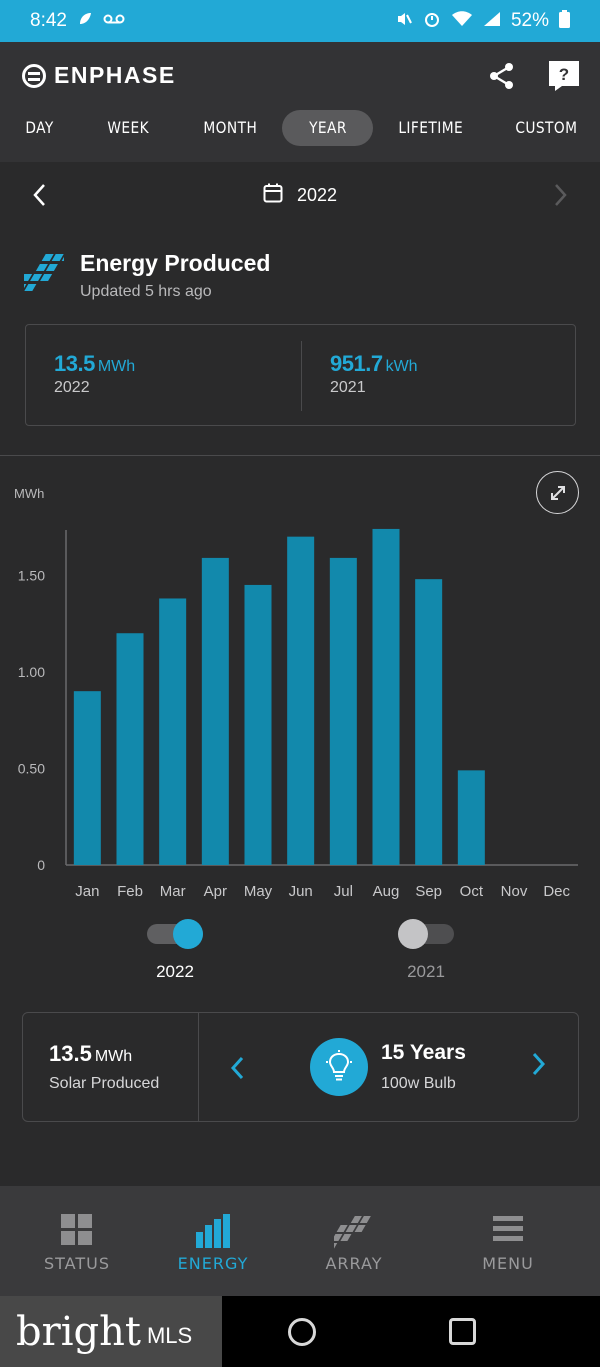 The height and width of the screenshot is (1367, 600). Describe the element at coordinates (339, 1067) in the screenshot. I see `lightbulb-icon` at that location.